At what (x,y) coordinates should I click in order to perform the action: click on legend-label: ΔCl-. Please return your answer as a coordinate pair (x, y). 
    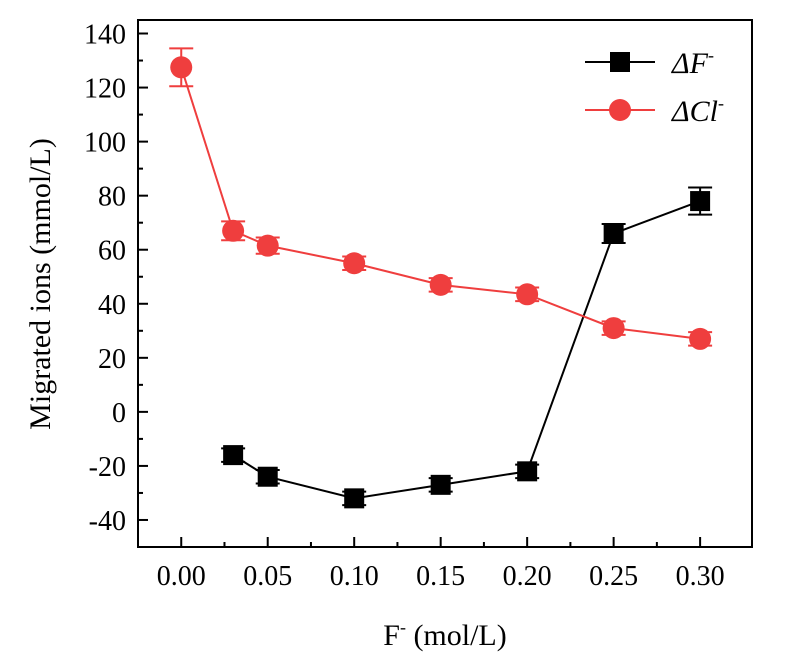
    Looking at the image, I should click on (697, 110).